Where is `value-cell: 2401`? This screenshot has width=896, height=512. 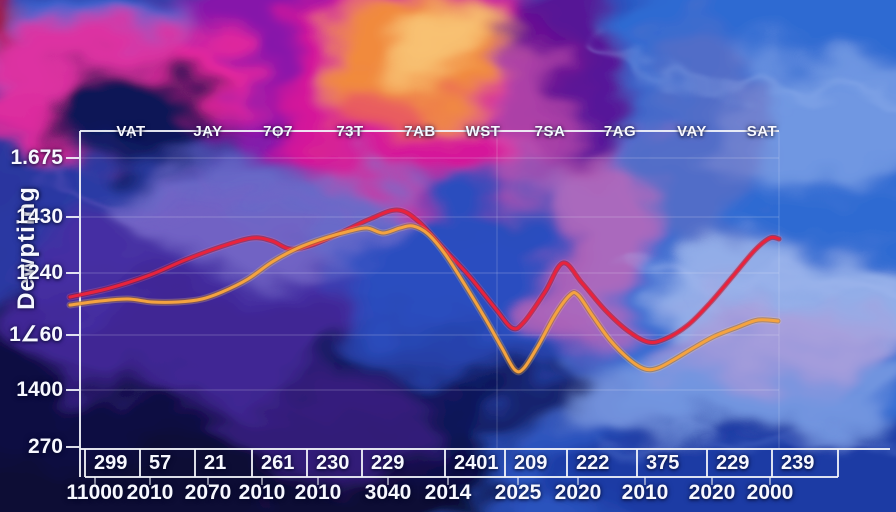
value-cell: 2401 is located at coordinates (476, 463).